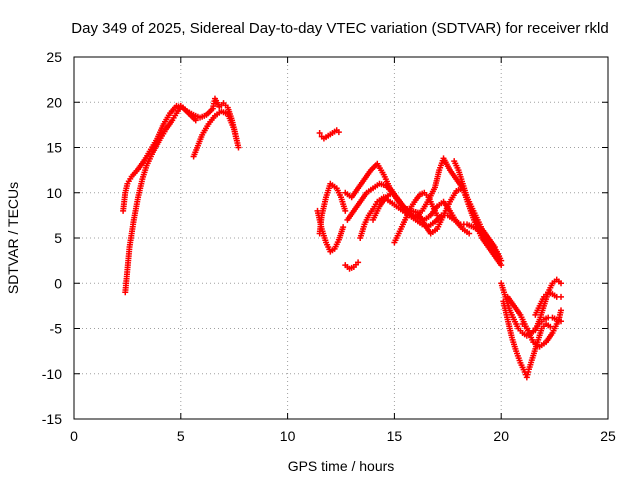  I want to click on x-tick-label: 0, so click(74, 436).